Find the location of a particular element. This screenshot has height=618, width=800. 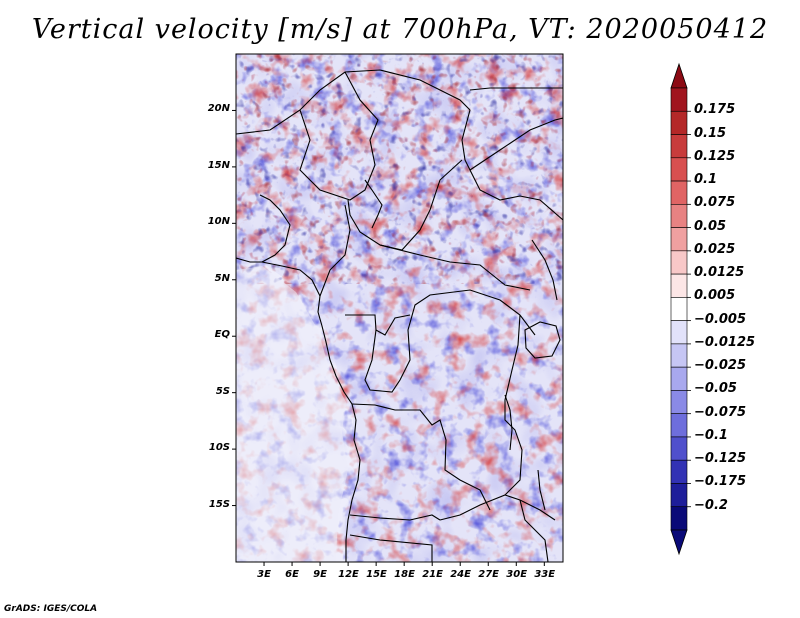

ocean-calm-overlay is located at coordinates (292, 414).